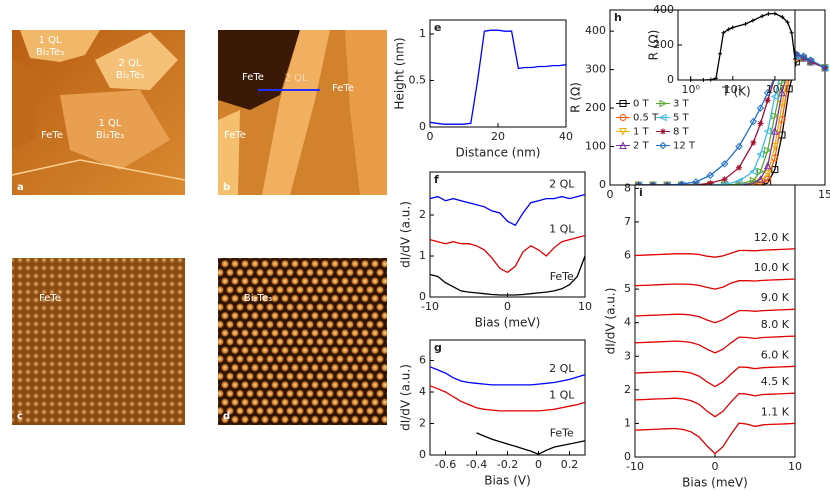  Describe the element at coordinates (302, 112) in the screenshot. I see `stm-image-b: FeTe 2 QL FeTe FeTe b` at that location.